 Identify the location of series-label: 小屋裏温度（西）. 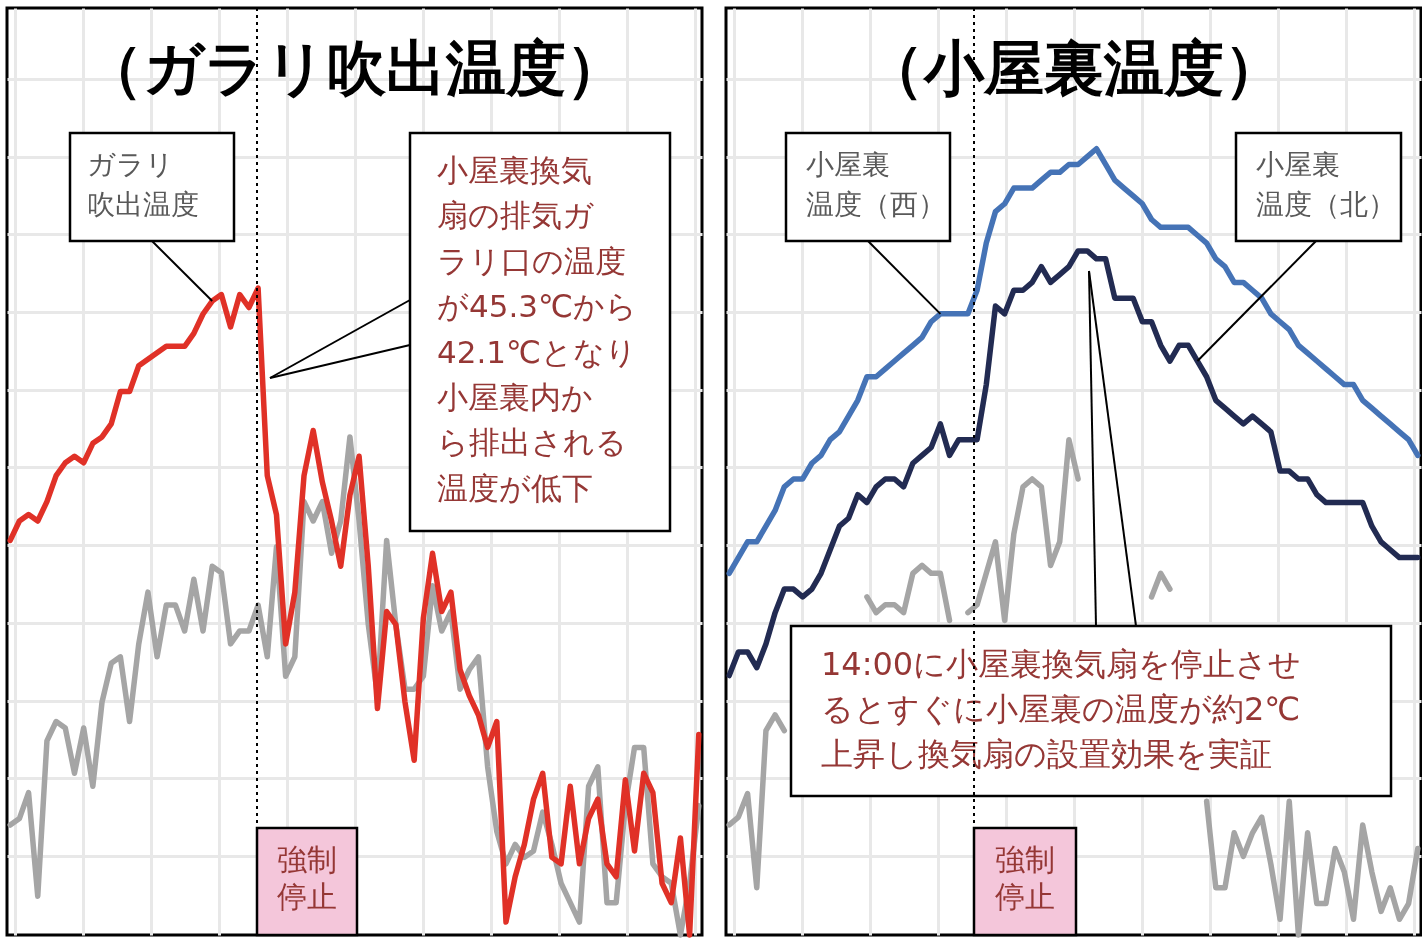
(876, 184).